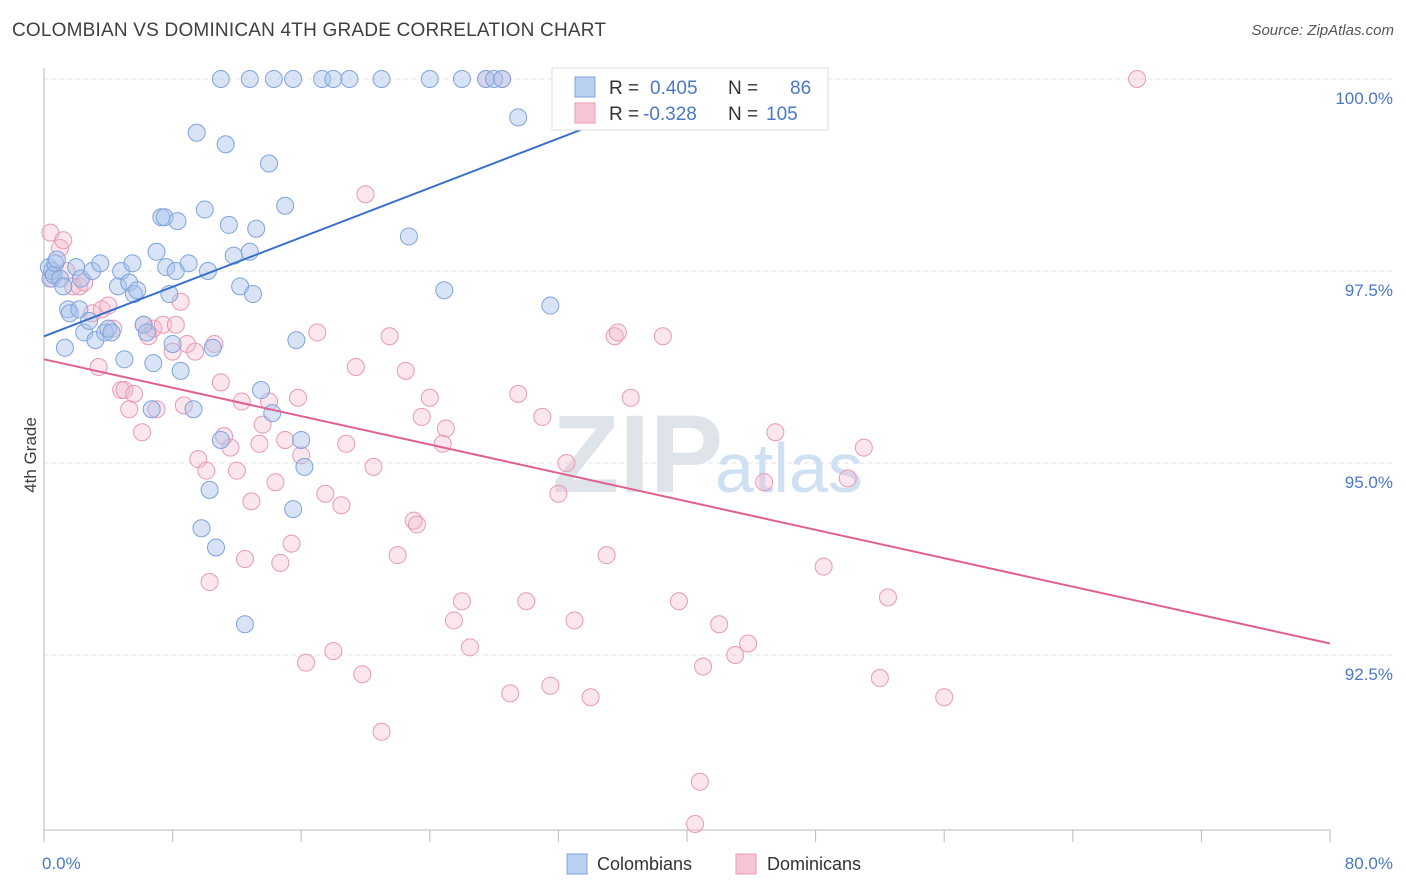 Image resolution: width=1406 pixels, height=892 pixels. What do you see at coordinates (1364, 386) in the screenshot?
I see `y-tick-labels: 100.0% 97.5% 95.0% 92.5%` at bounding box center [1364, 386].